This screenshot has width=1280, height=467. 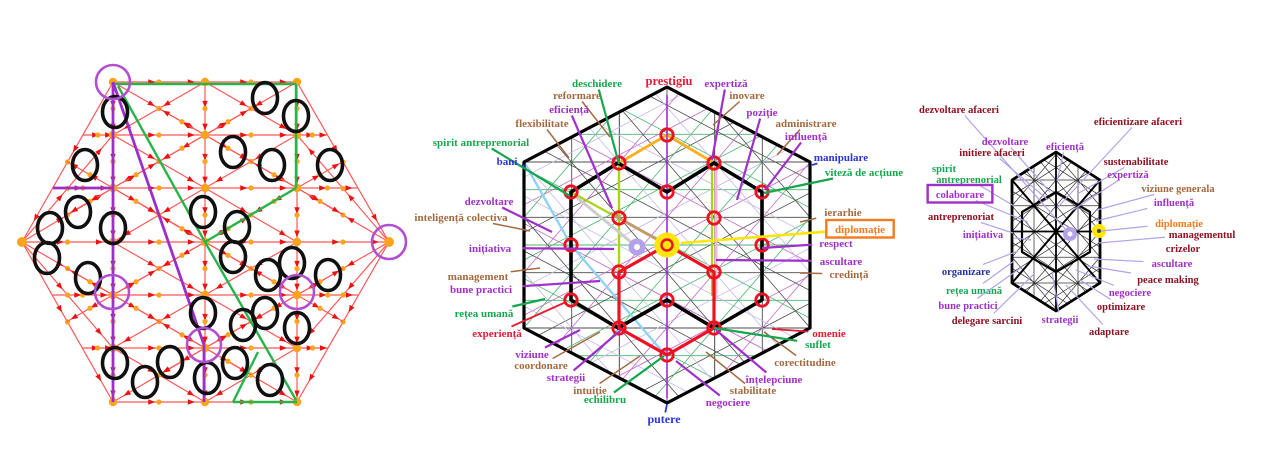 What do you see at coordinates (1202, 235) in the screenshot?
I see `diagram-label: managementul` at bounding box center [1202, 235].